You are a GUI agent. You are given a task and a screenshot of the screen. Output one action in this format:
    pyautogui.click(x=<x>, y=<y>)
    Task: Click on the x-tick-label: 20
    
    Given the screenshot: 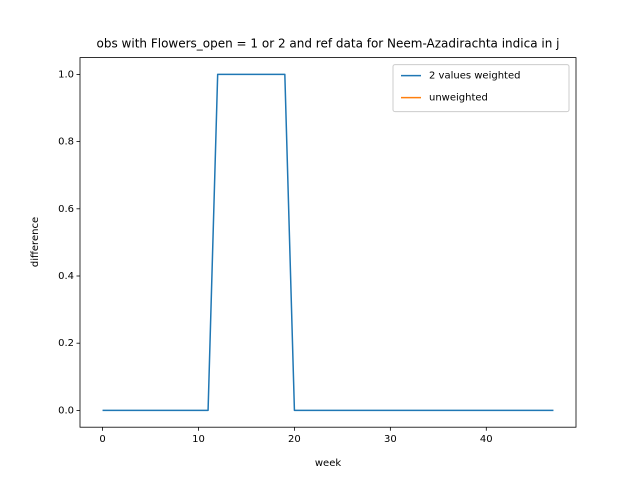 What is the action you would take?
    pyautogui.click(x=294, y=439)
    